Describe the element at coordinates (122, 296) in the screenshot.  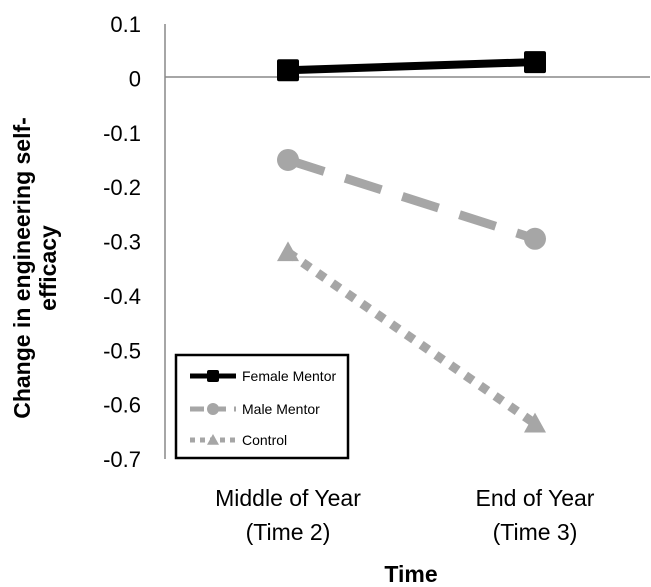
I see `y-tick-label: -0.4` at that location.